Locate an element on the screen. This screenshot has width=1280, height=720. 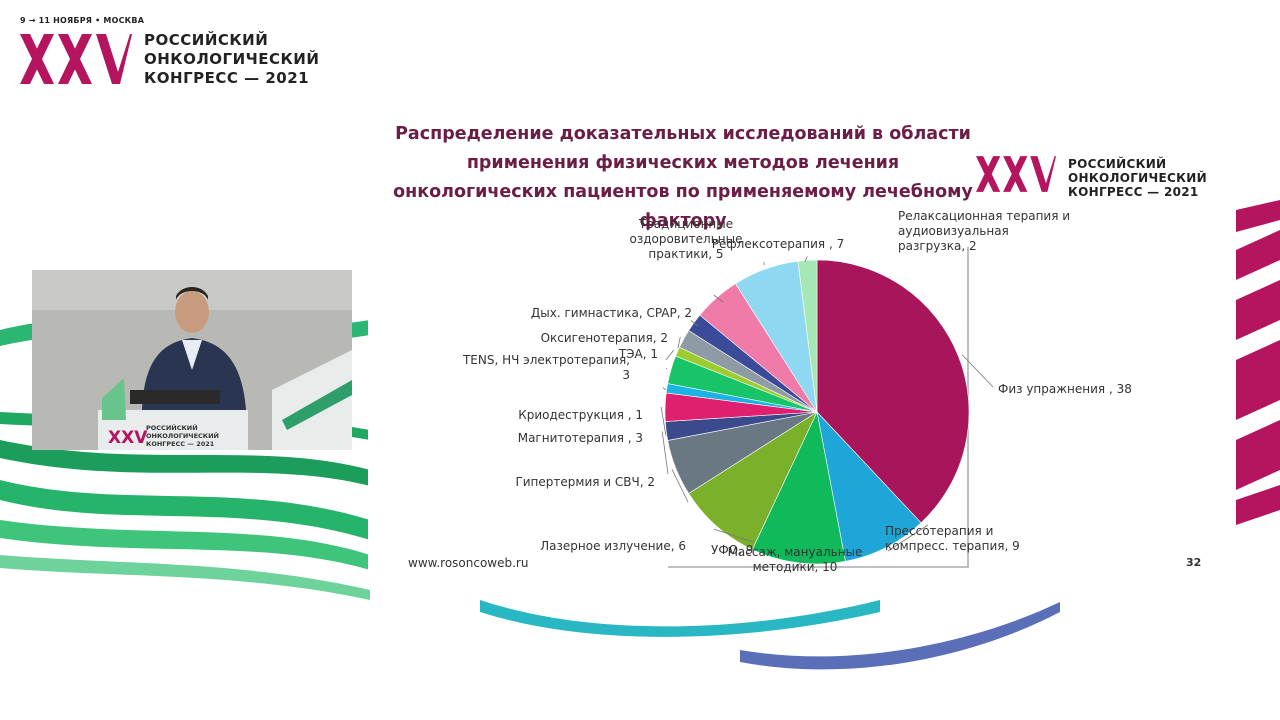
slide-title-line: применения физических методов лечения is located at coordinates (683, 163).